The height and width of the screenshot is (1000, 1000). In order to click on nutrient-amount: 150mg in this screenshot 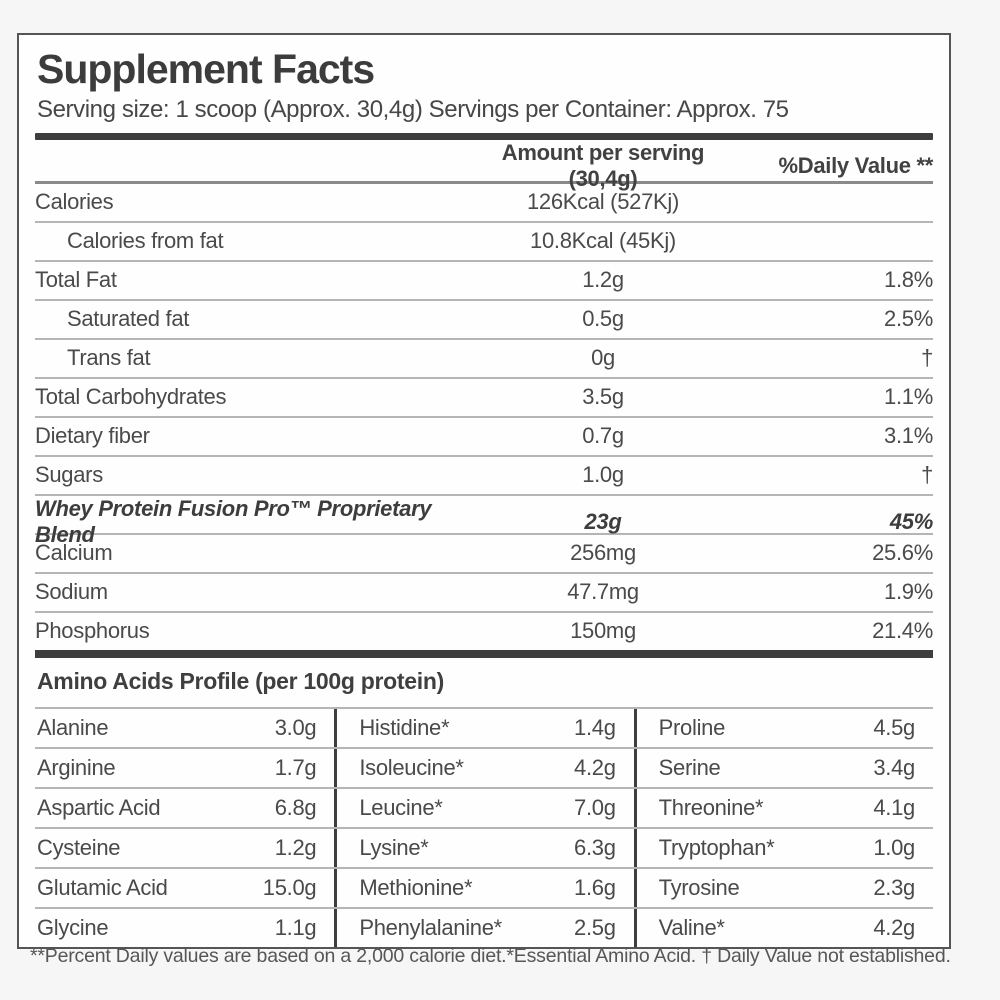, I will do `click(603, 631)`.